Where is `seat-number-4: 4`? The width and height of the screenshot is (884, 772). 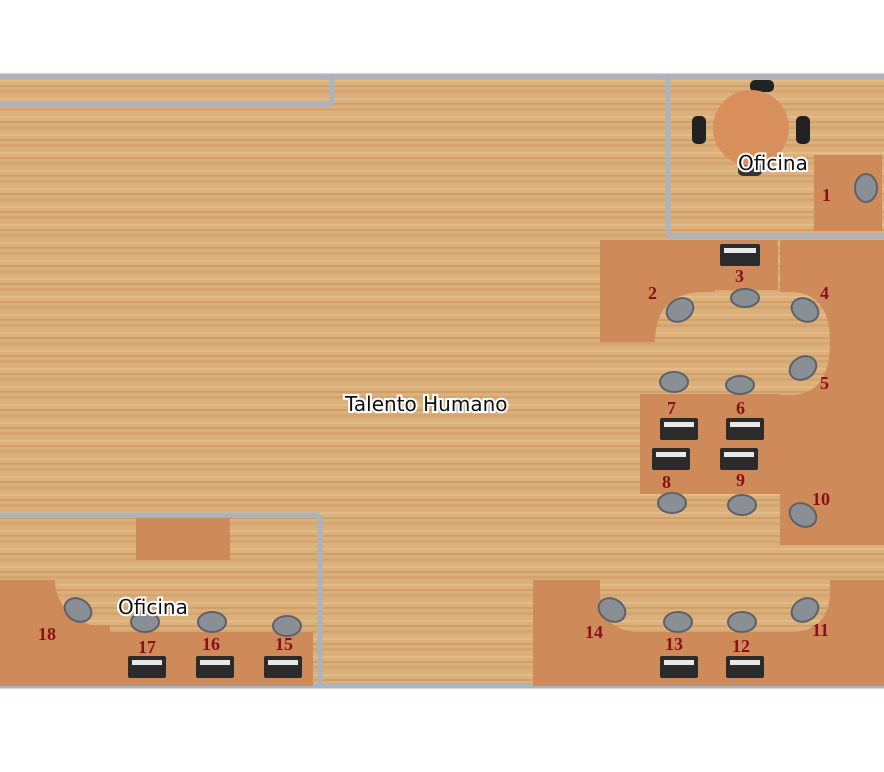 seat-number-4: 4 is located at coordinates (824, 293).